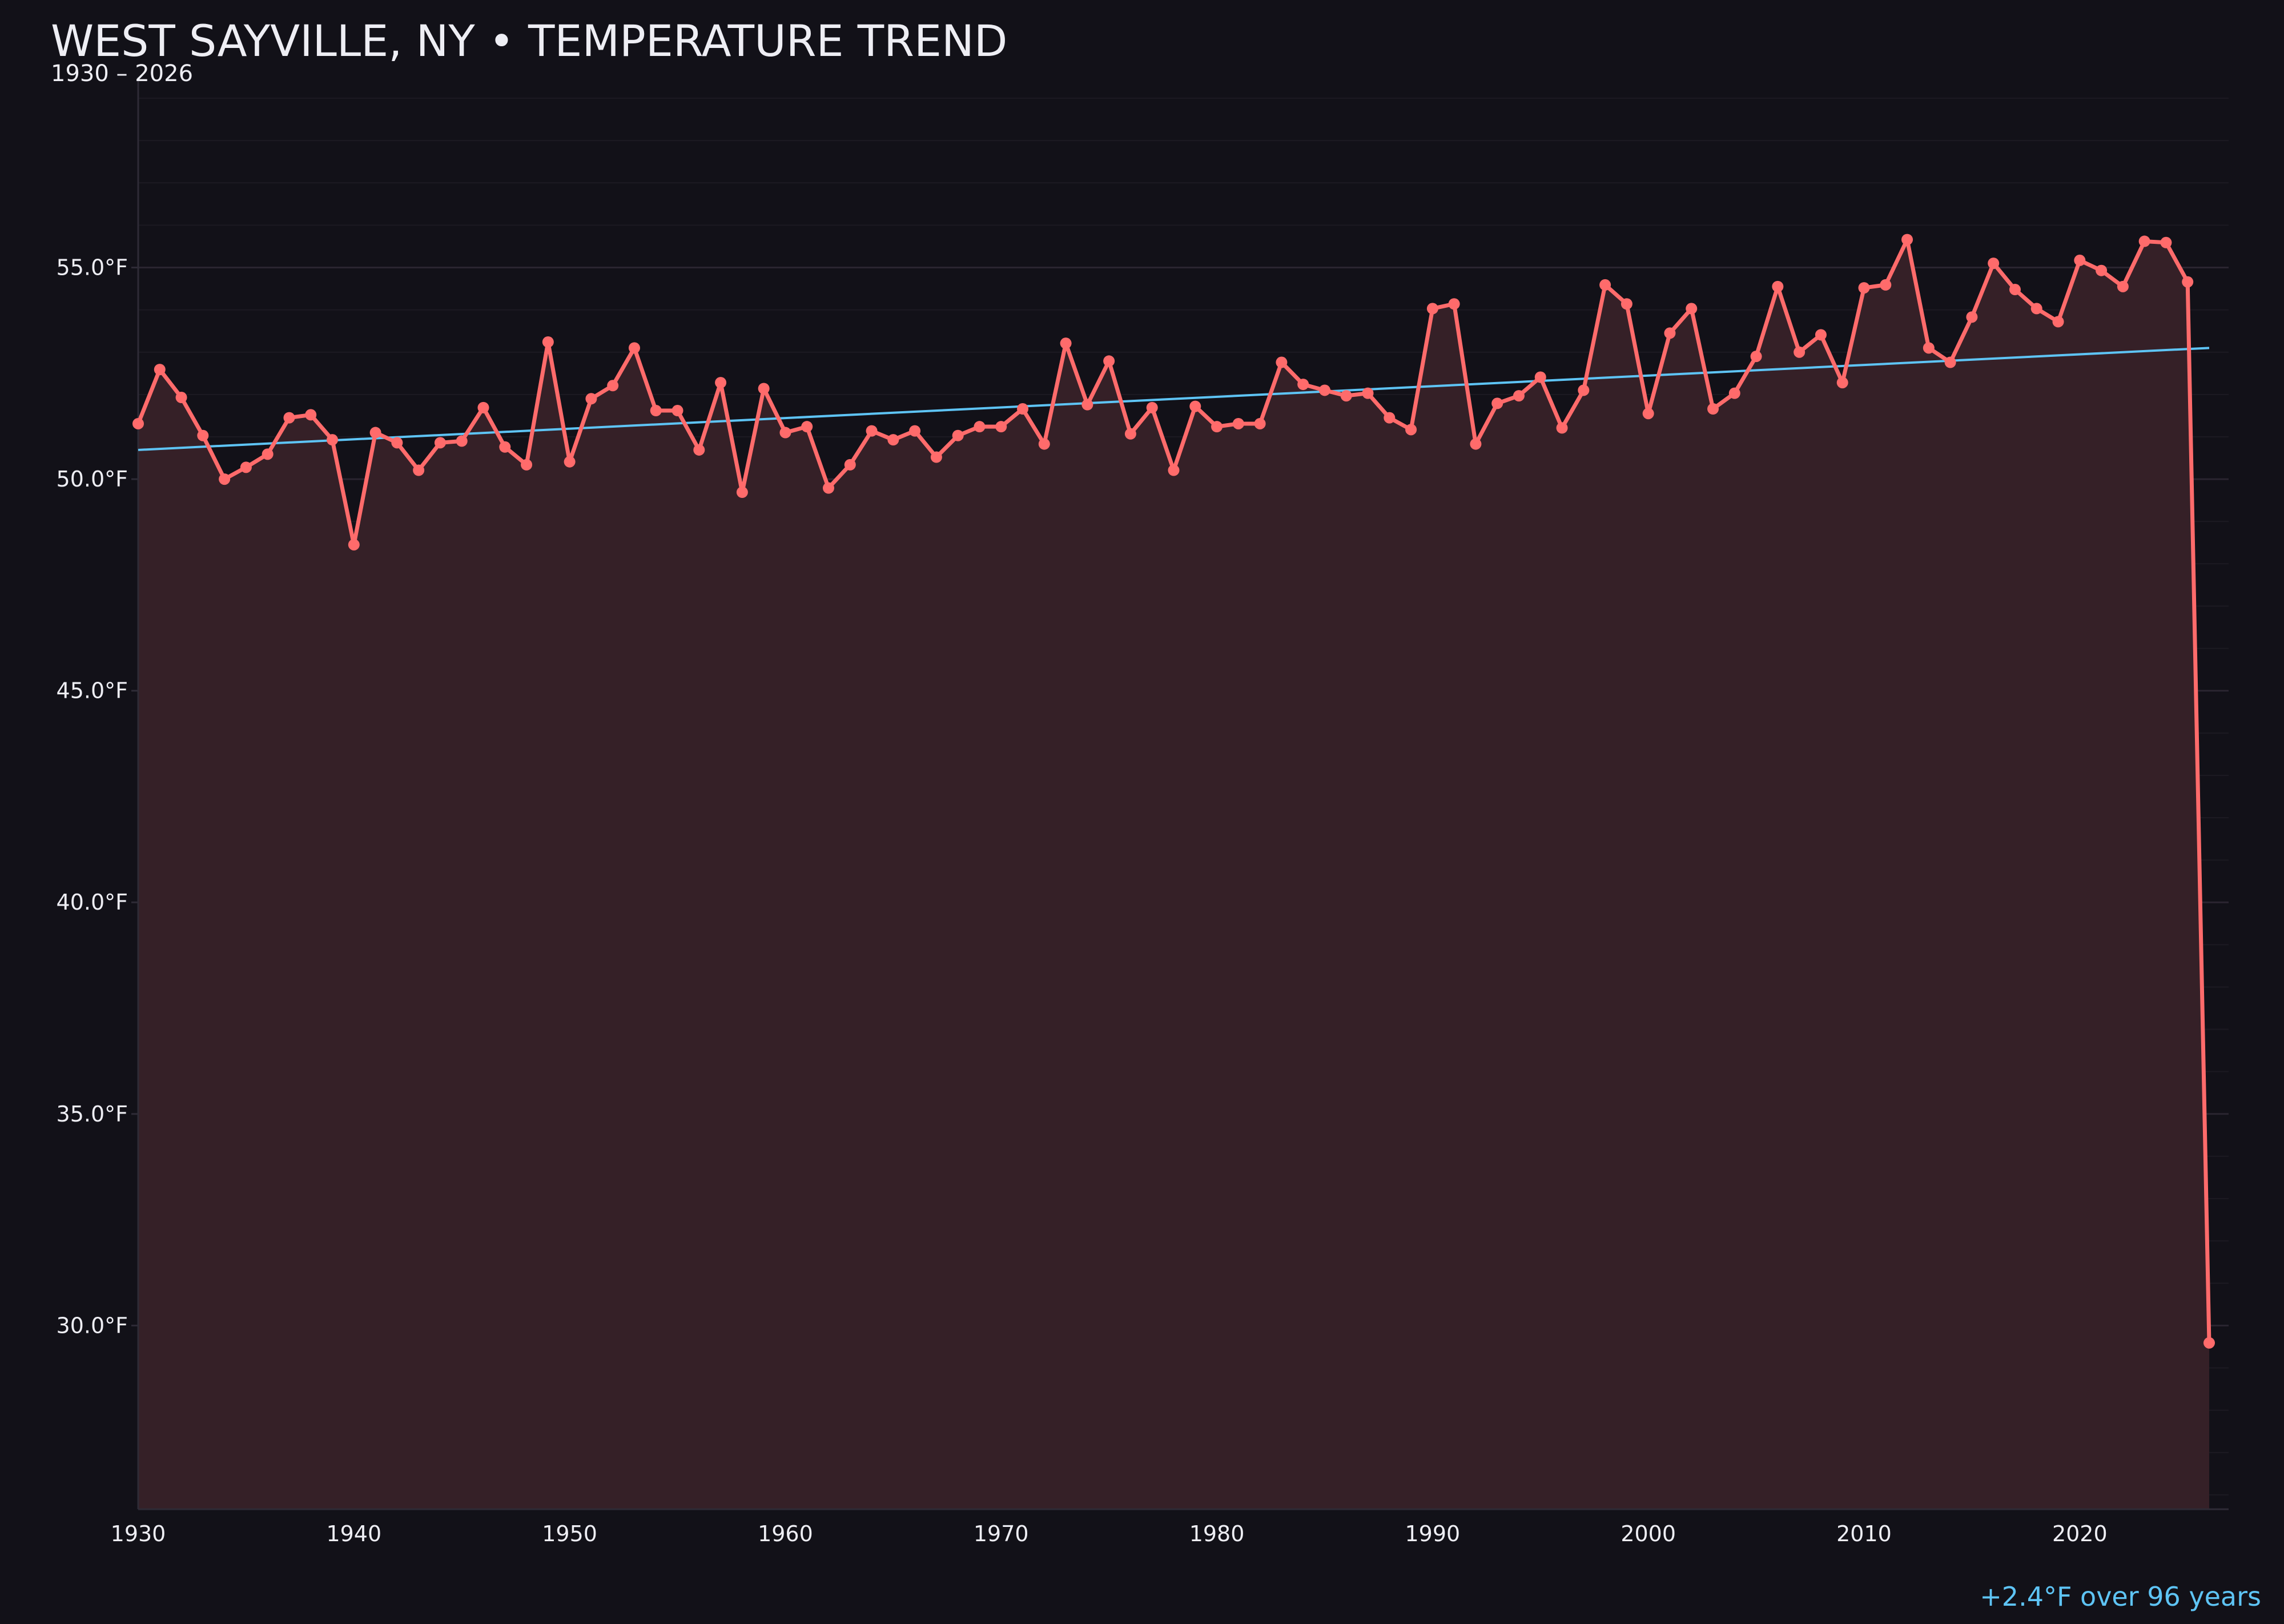 The height and width of the screenshot is (1624, 2284). Describe the element at coordinates (785, 1533) in the screenshot. I see `x-tick-label: 1960` at that location.